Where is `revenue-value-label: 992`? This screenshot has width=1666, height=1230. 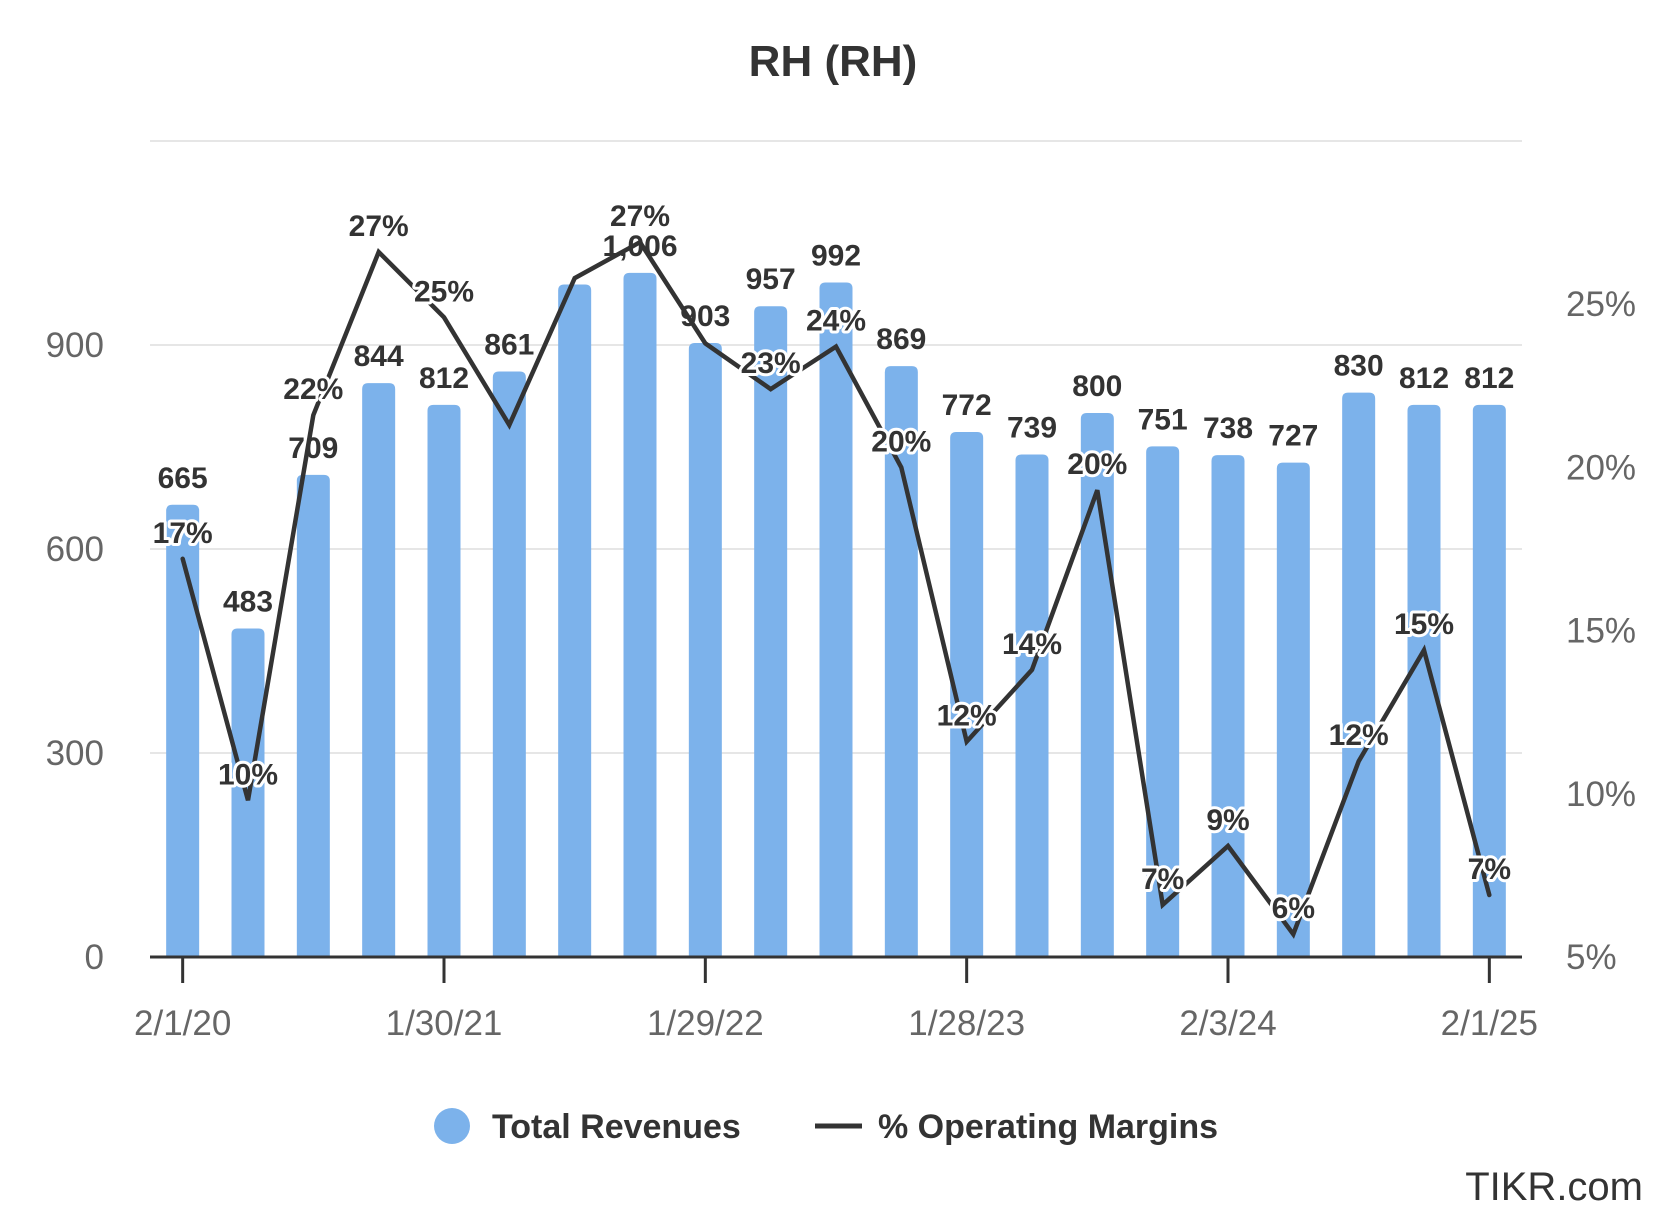 revenue-value-label: 992 is located at coordinates (836, 255).